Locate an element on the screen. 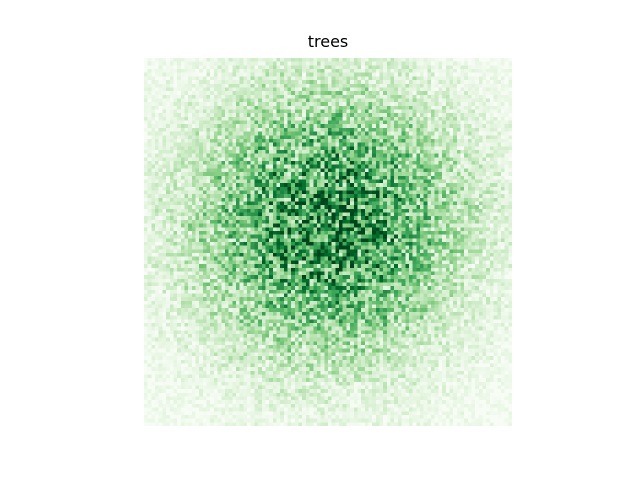 This screenshot has width=640, height=480. chart-title: trees is located at coordinates (328, 41).